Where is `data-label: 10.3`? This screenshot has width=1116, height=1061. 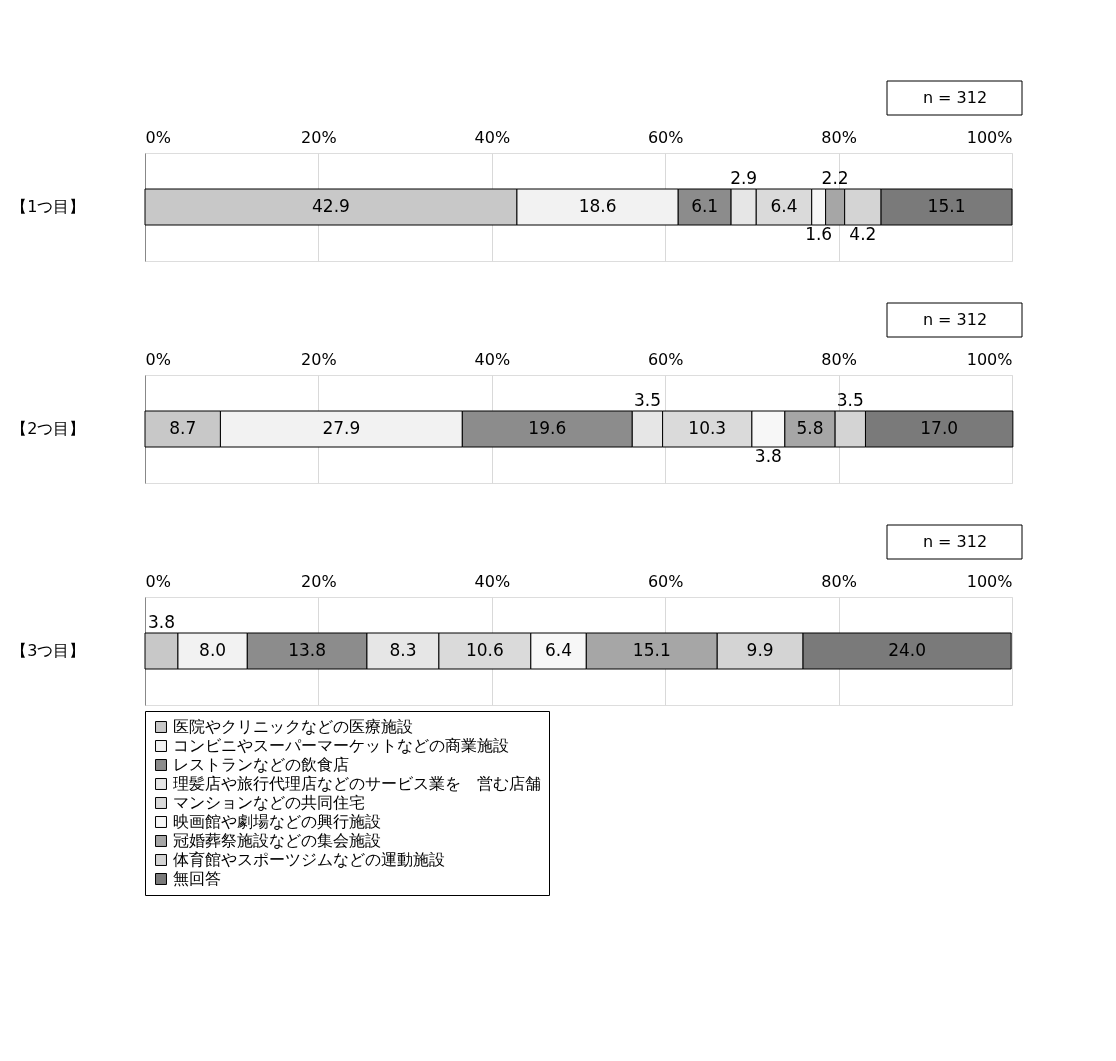
data-label: 10.3 is located at coordinates (707, 428).